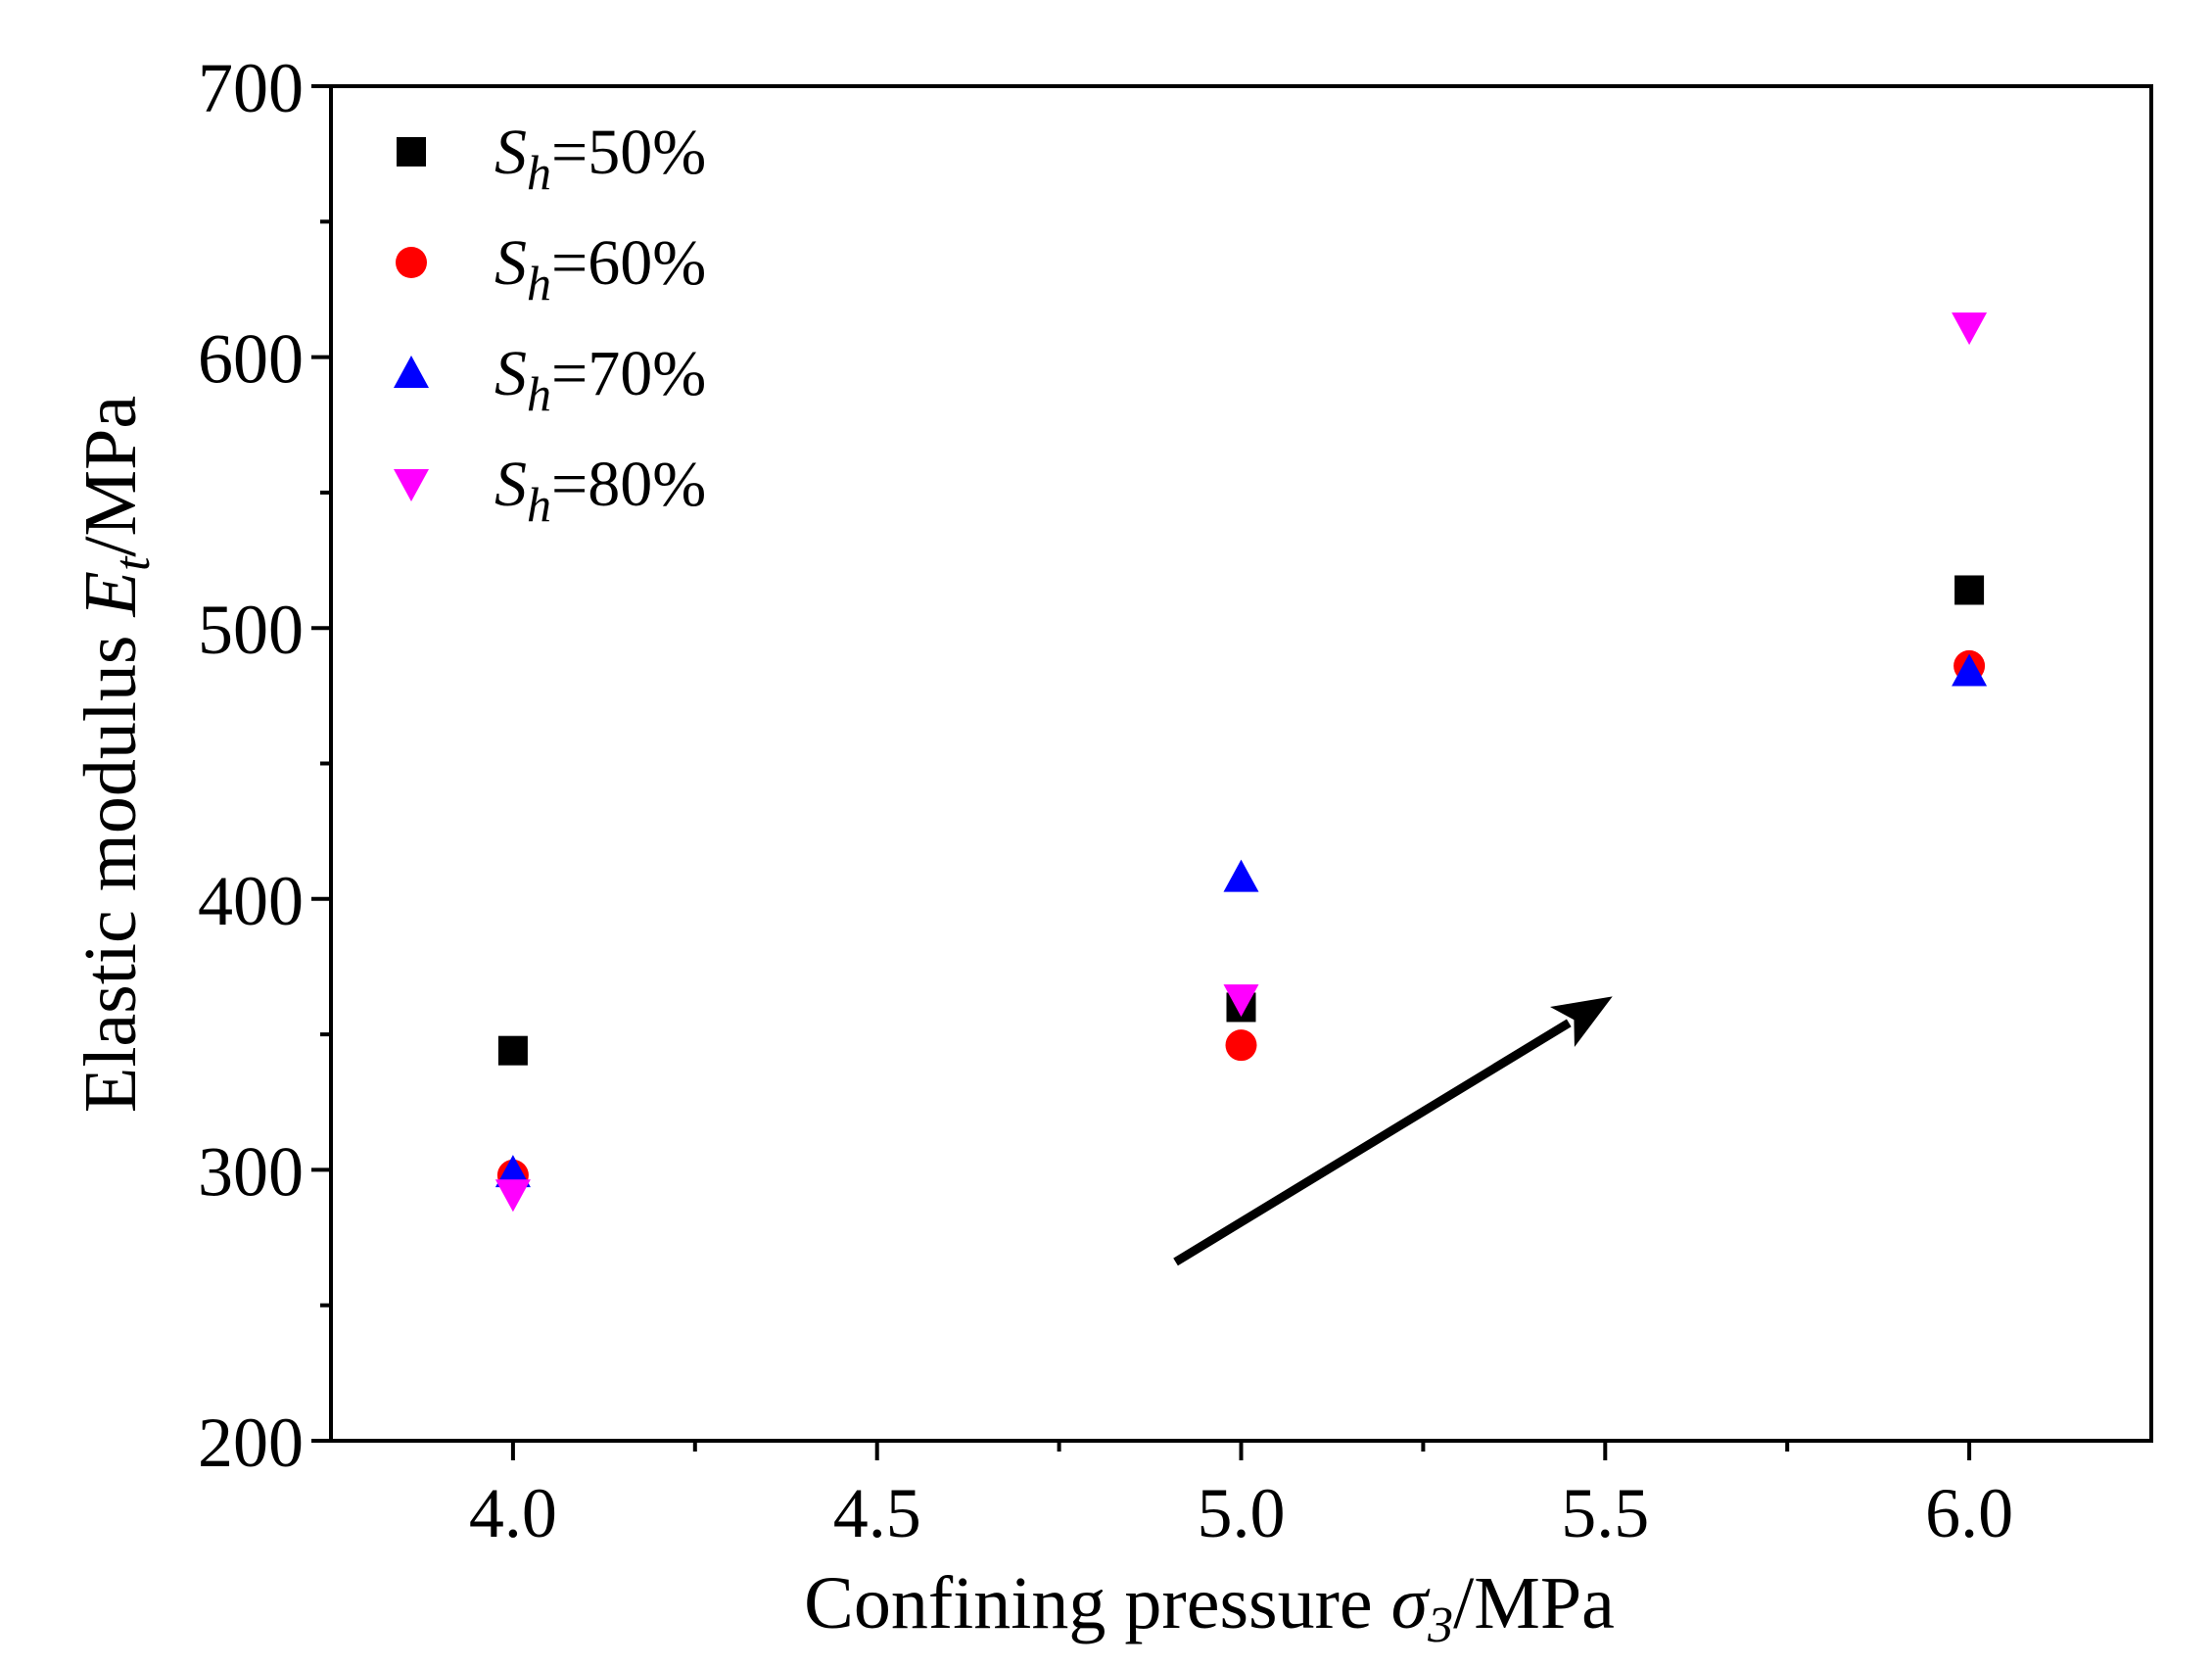  Describe the element at coordinates (251, 360) in the screenshot. I see `y-tick-label: 600` at that location.